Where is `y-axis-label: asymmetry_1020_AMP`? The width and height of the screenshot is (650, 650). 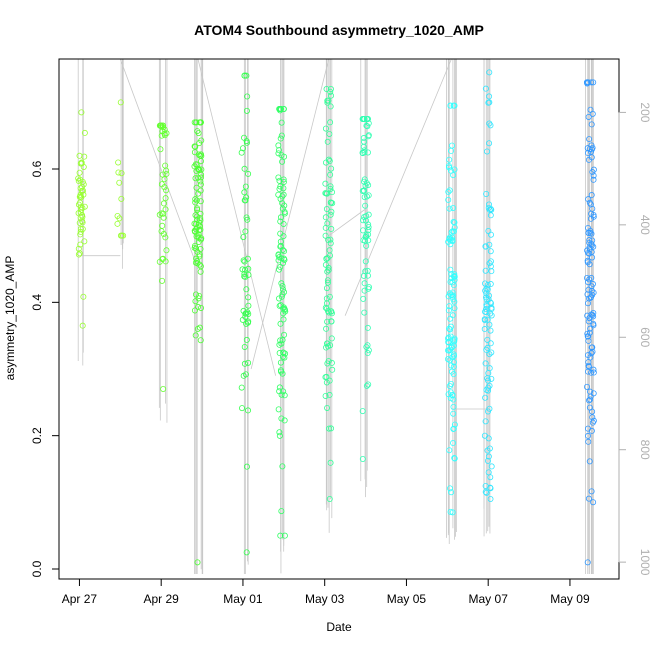
y-axis-label: asymmetry_1020_AMP is located at coordinates (10, 318).